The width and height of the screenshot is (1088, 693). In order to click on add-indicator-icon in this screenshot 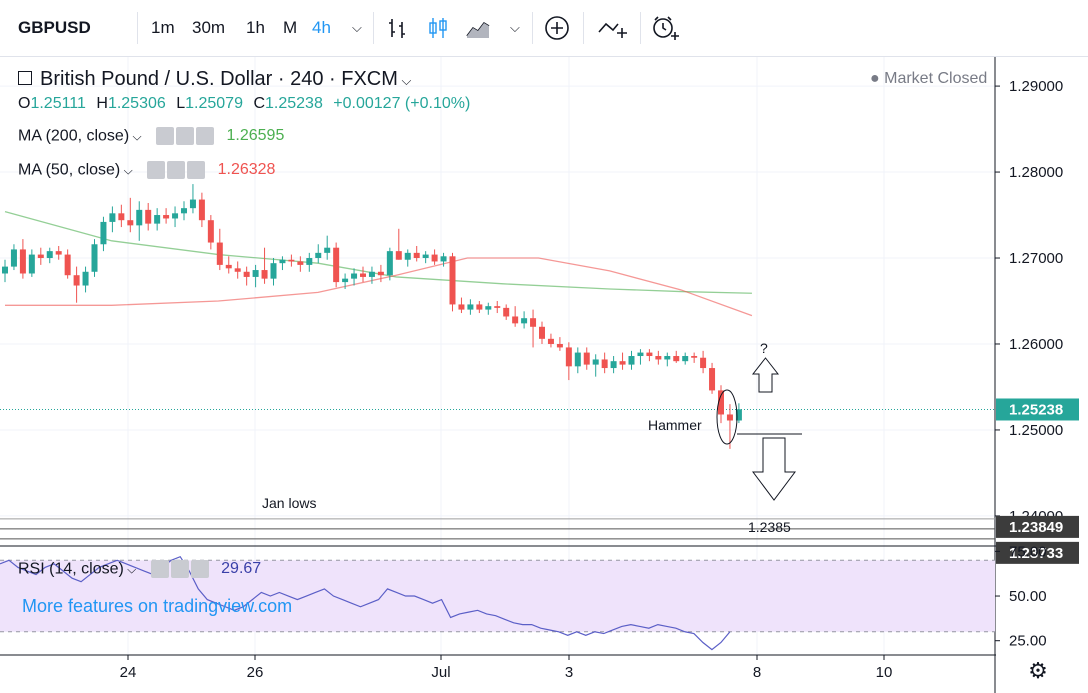, I will do `click(557, 28)`.